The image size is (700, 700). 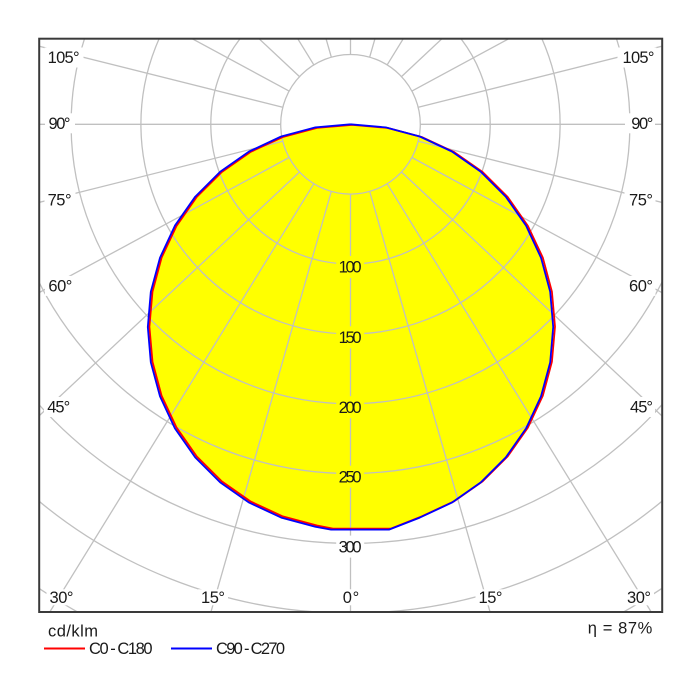 I want to click on svg-text: C90 - C270, so click(x=250, y=649).